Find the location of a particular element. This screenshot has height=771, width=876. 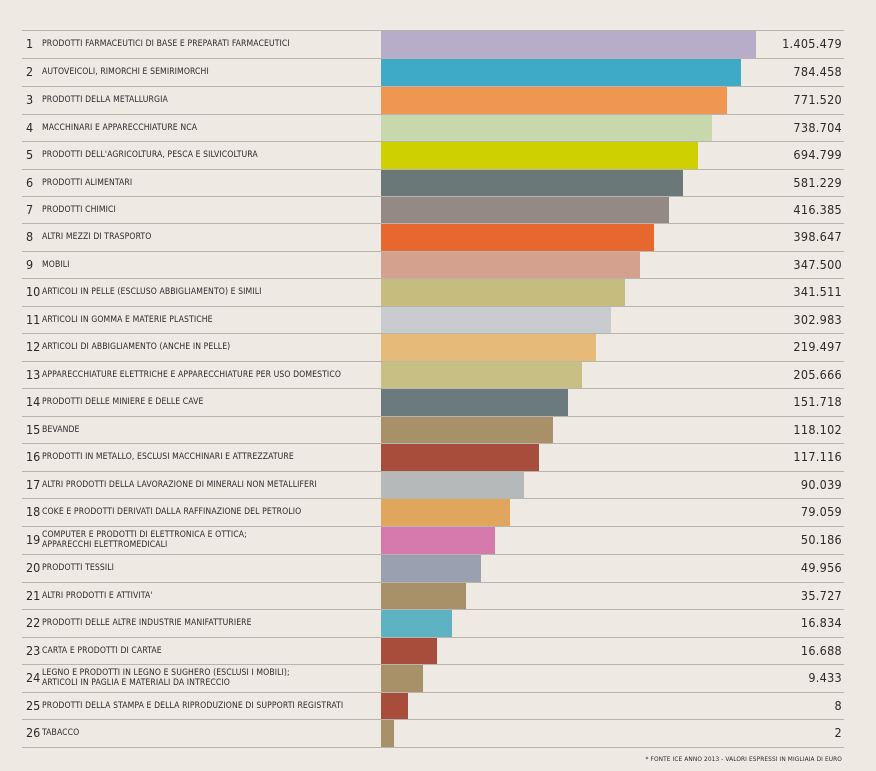

bar-row: 8 ALTRI MEZZI DI TRASPORTO 398.647 is located at coordinates (433, 237).